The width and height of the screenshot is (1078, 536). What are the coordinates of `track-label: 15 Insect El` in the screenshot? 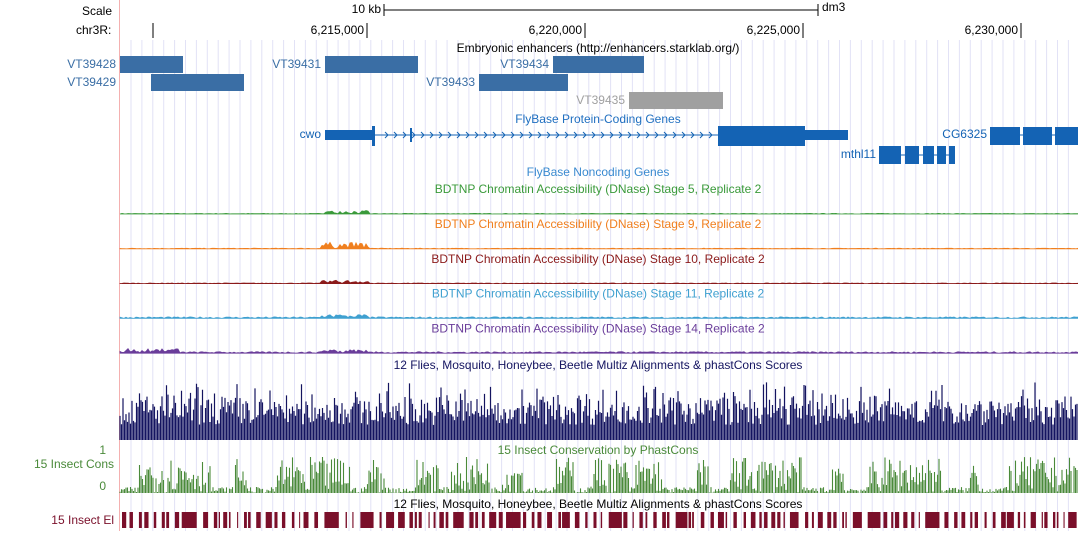 It's located at (82, 520).